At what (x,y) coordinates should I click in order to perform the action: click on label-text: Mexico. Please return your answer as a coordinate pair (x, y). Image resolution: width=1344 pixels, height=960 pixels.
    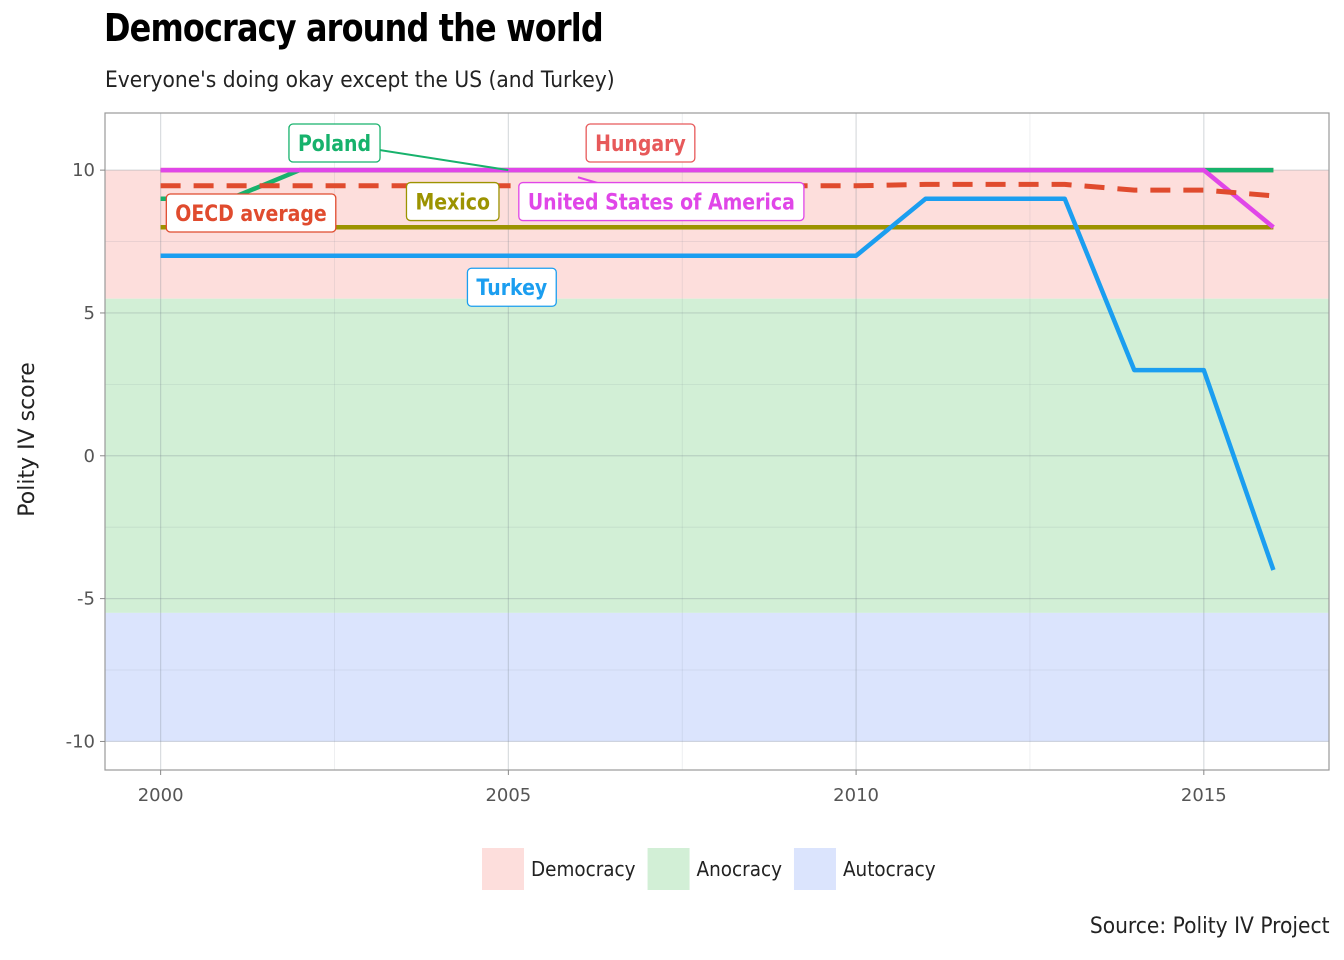
    Looking at the image, I should click on (452, 202).